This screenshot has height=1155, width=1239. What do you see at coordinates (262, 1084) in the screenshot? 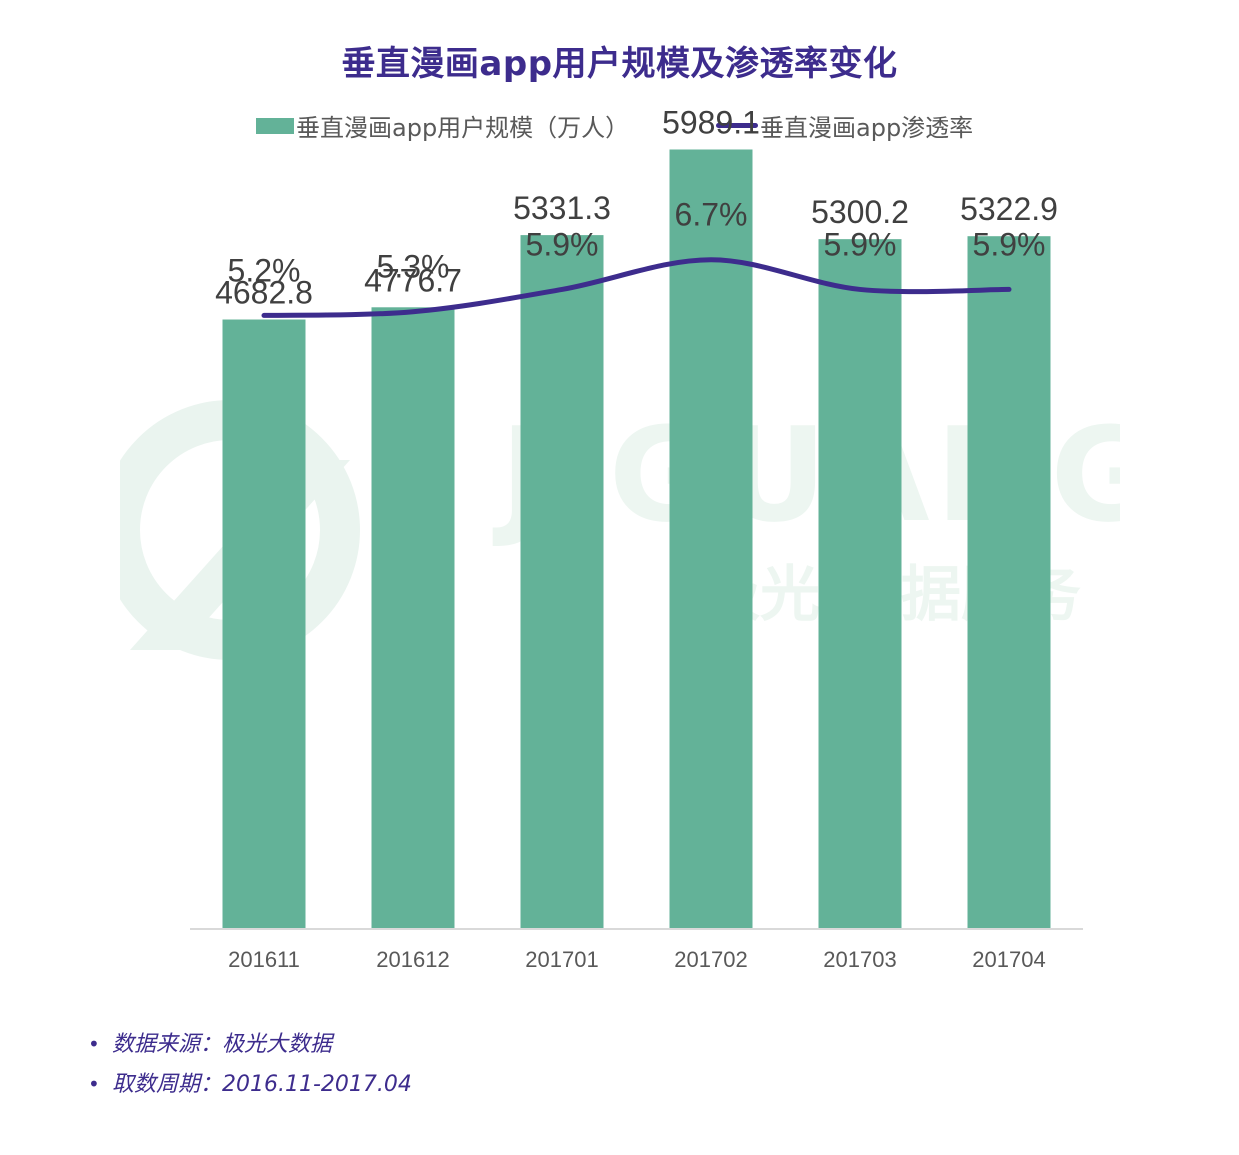
I see `footnote-period-text: 取数周期：2016.11-2017.04` at bounding box center [262, 1084].